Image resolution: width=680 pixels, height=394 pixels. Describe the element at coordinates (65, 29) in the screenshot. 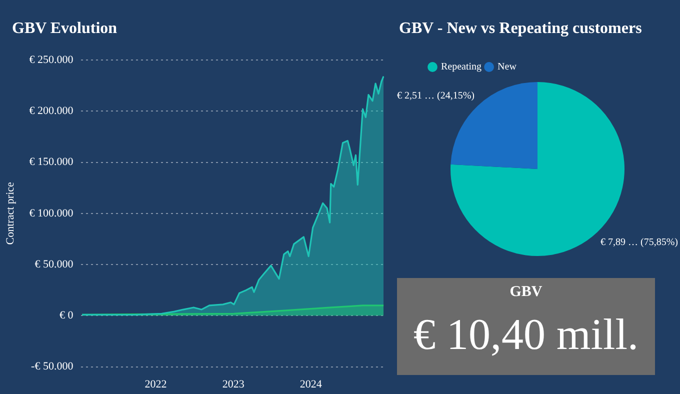

I see `chart-title: GBV Evolution` at that location.